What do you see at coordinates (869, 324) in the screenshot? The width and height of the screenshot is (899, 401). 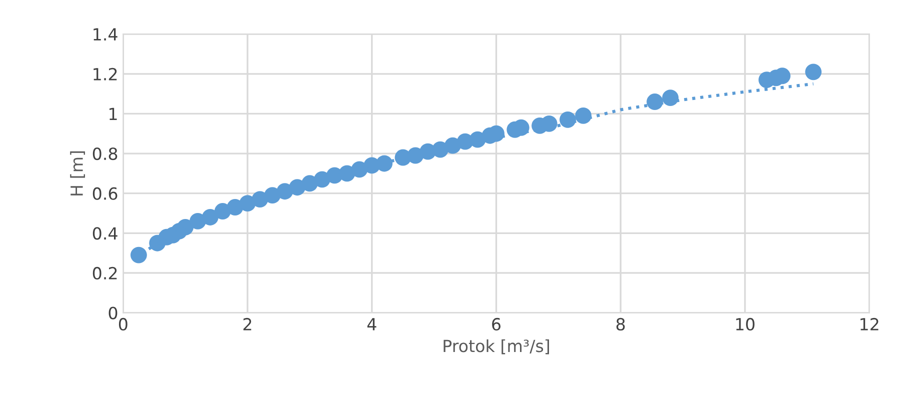 I see `x-tick-label: 12` at bounding box center [869, 324].